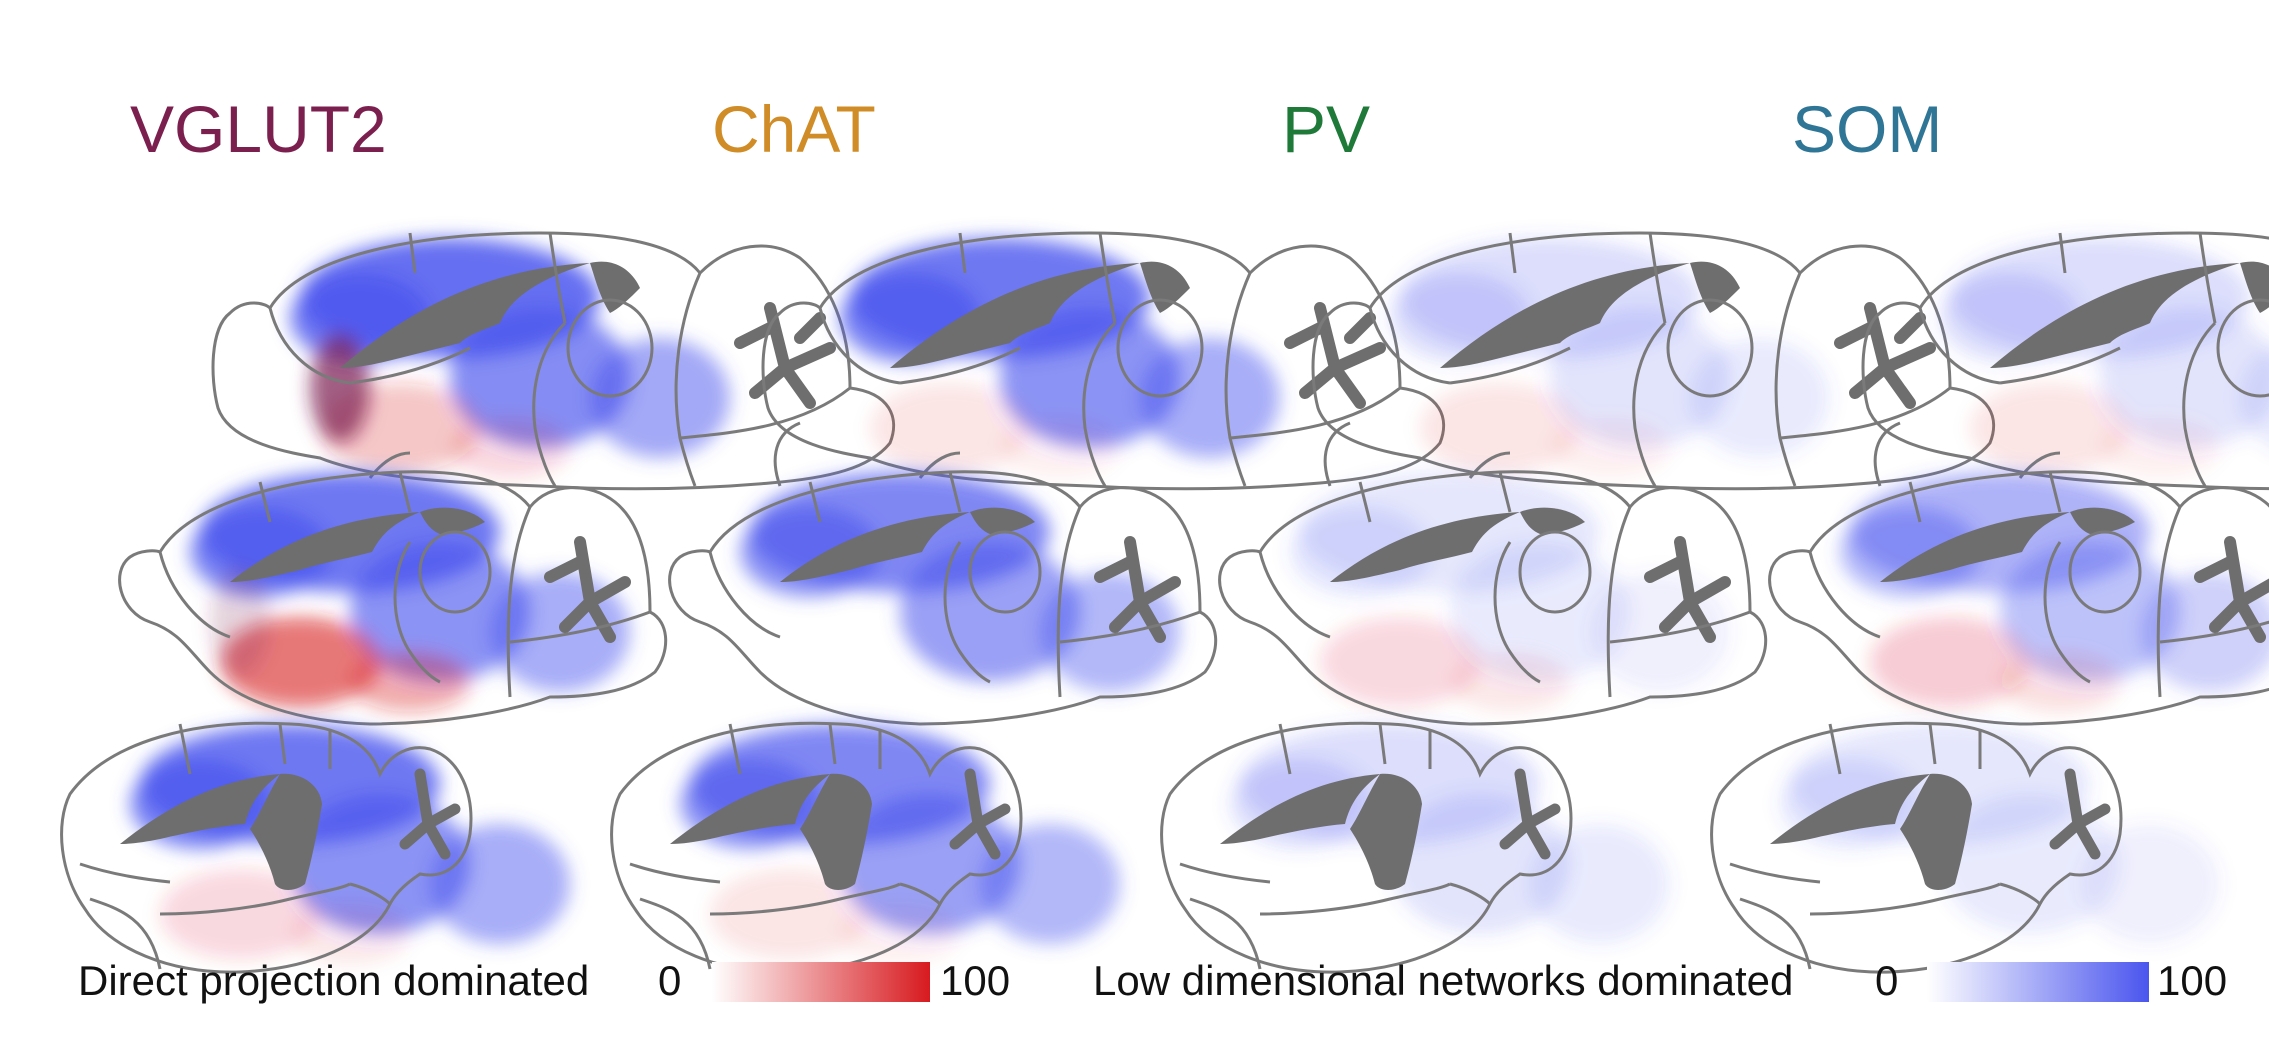 This screenshot has height=1044, width=2269. I want to click on column-title-som: SOM, so click(1867, 129).